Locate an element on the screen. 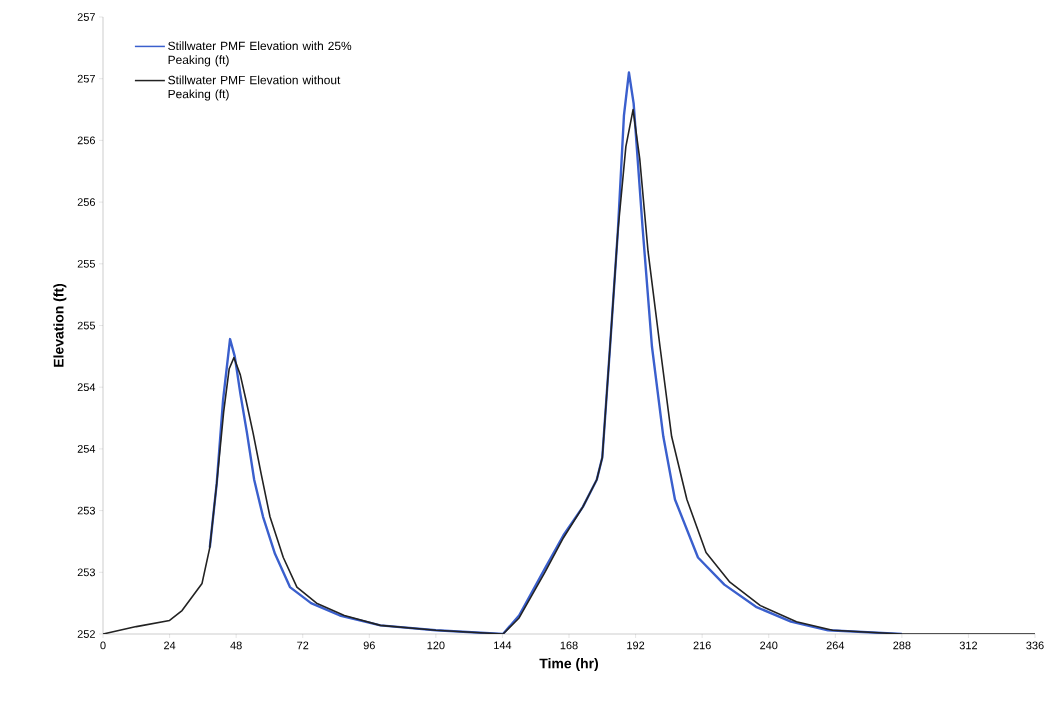 The width and height of the screenshot is (1055, 712). legend-label: Stillwater PMF Elevation without Peaking (ft) is located at coordinates (254, 88).